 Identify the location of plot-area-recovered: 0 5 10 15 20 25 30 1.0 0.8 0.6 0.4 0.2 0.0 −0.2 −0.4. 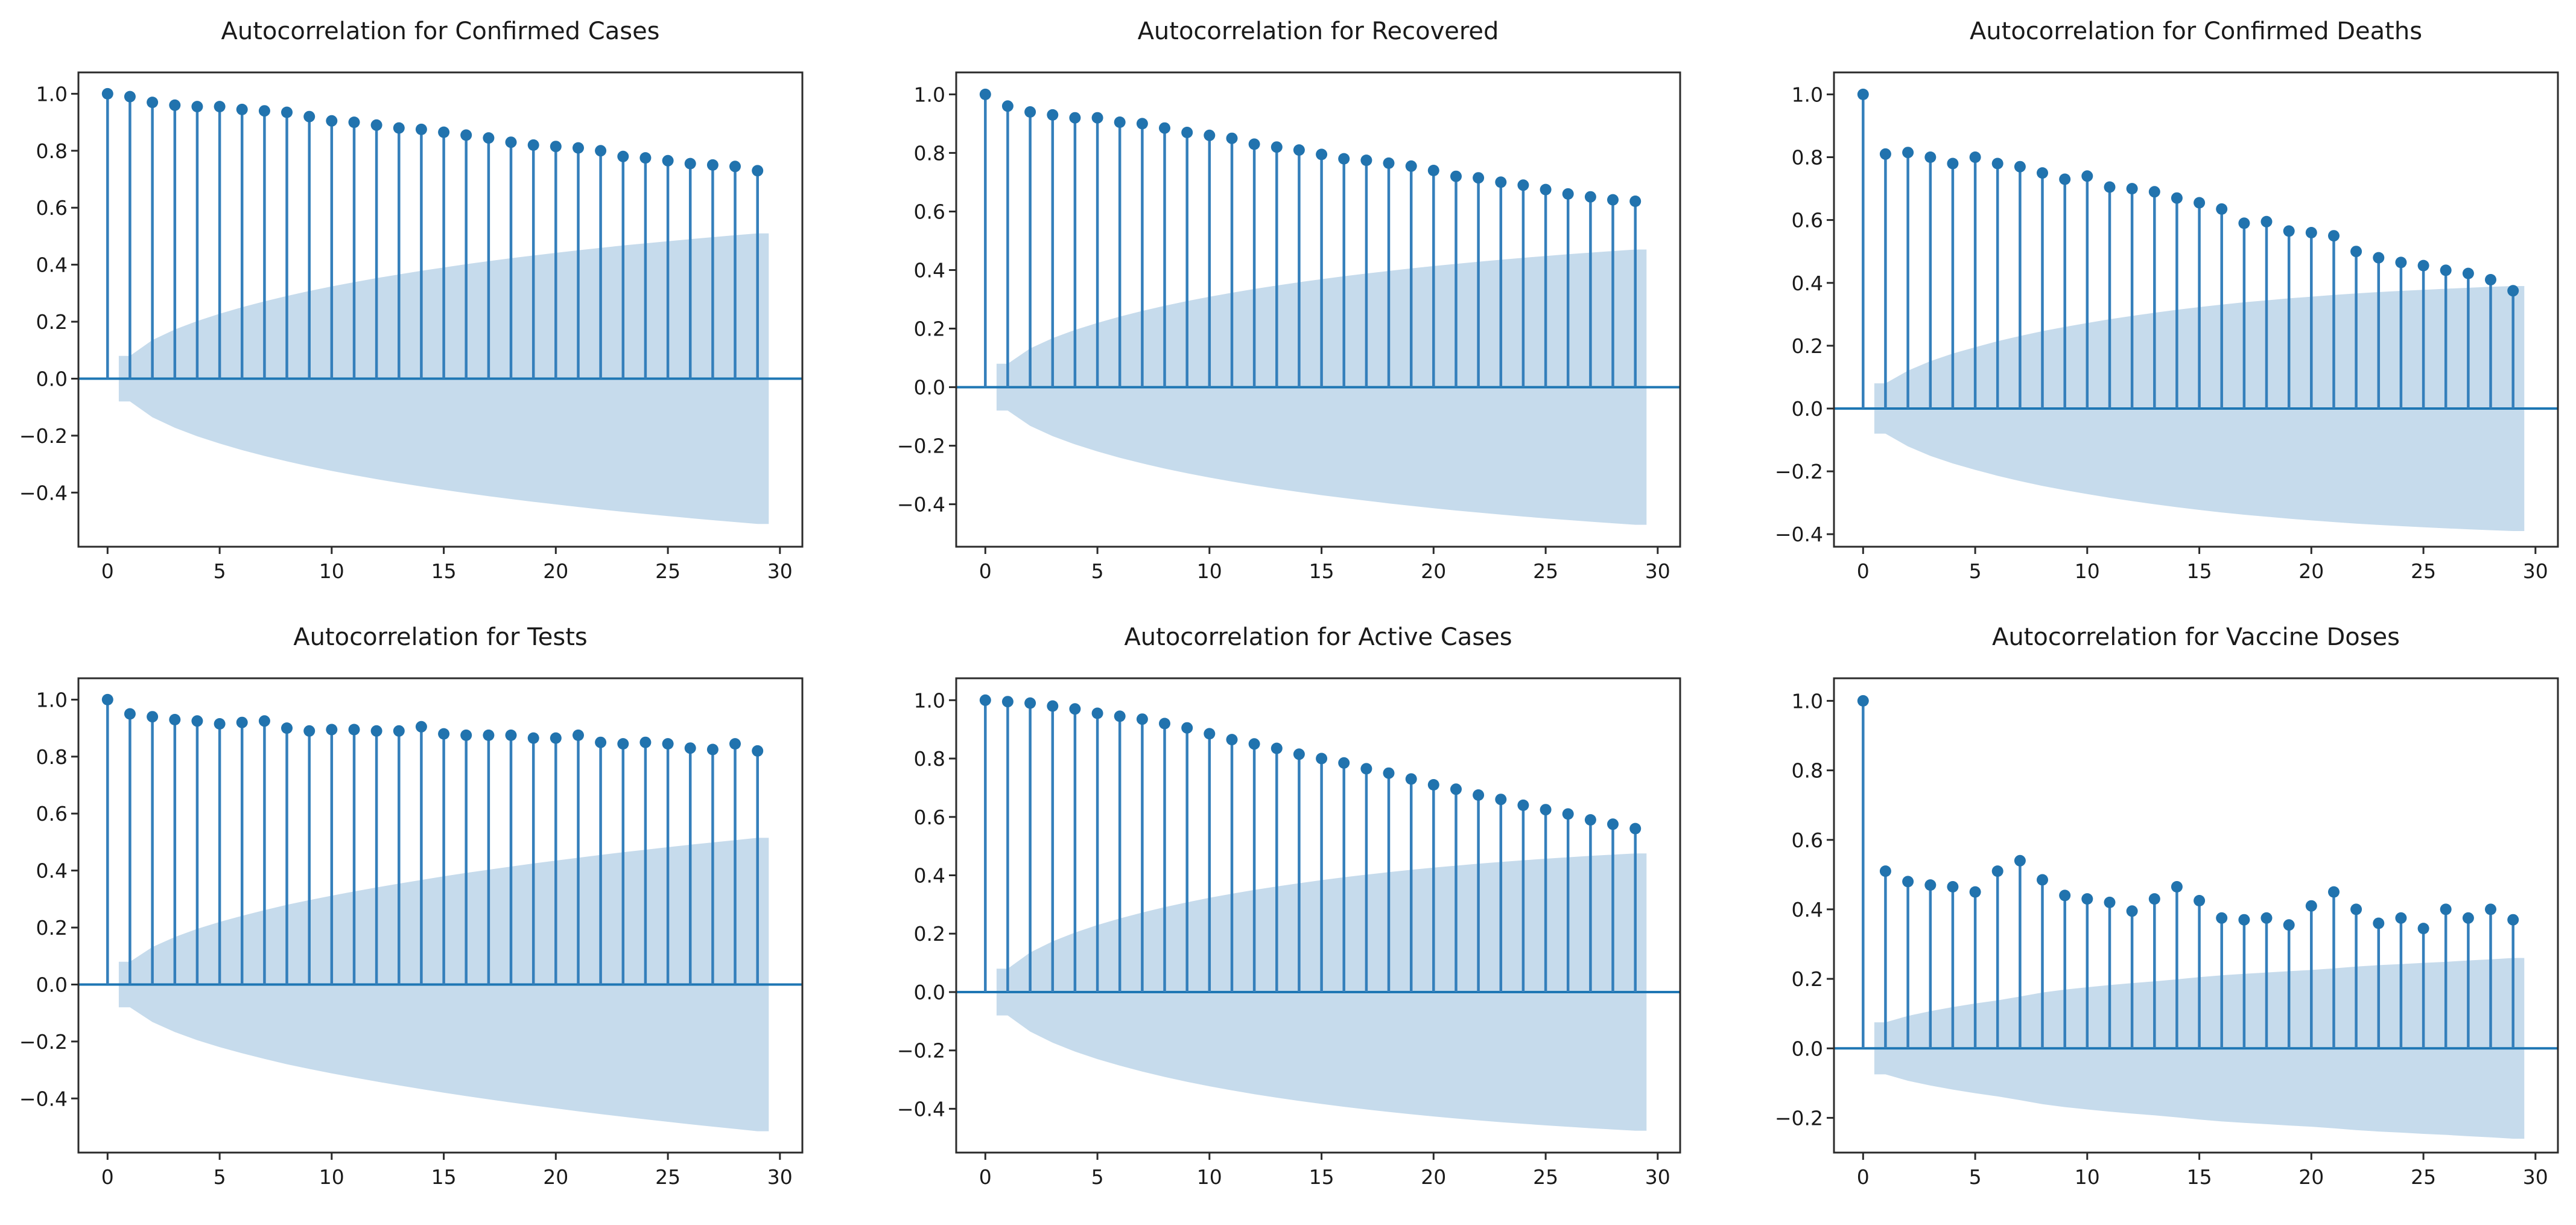
(1289, 327).